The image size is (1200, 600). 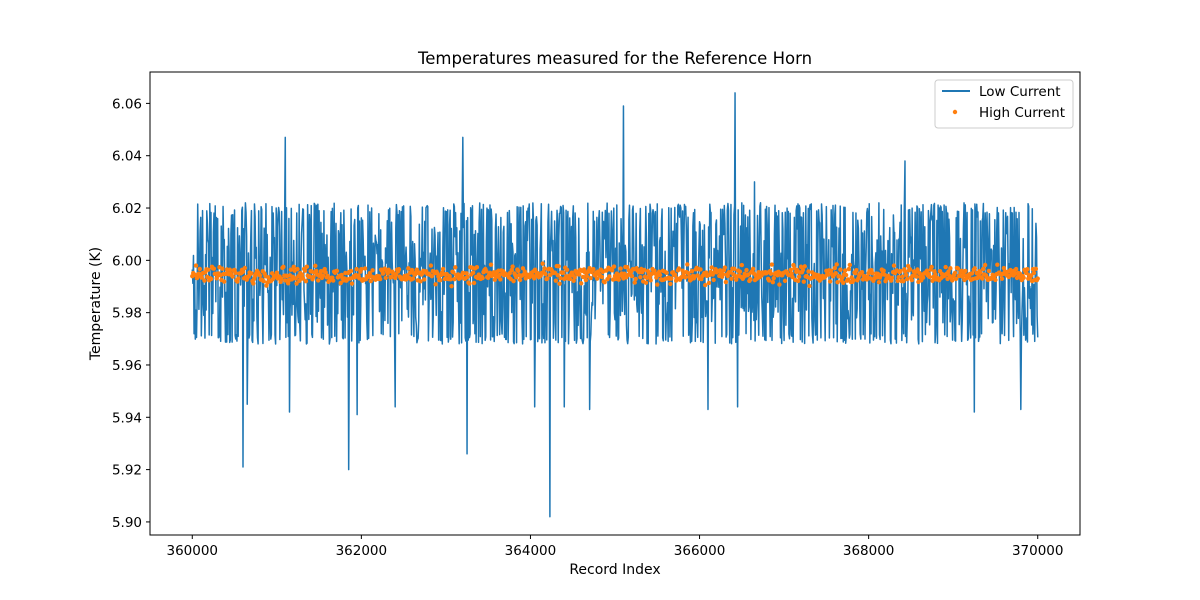 What do you see at coordinates (531, 551) in the screenshot?
I see `x-tick-label: 364000` at bounding box center [531, 551].